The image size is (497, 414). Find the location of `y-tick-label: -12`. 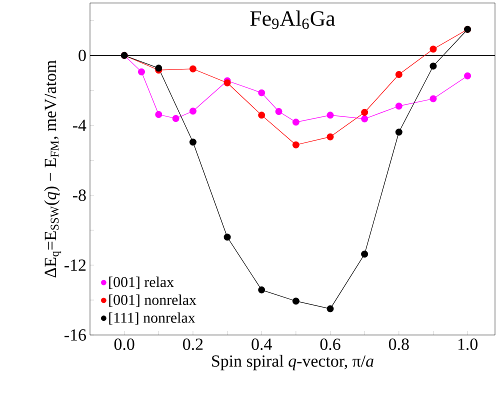

y-tick-label: -12 is located at coordinates (75, 265).